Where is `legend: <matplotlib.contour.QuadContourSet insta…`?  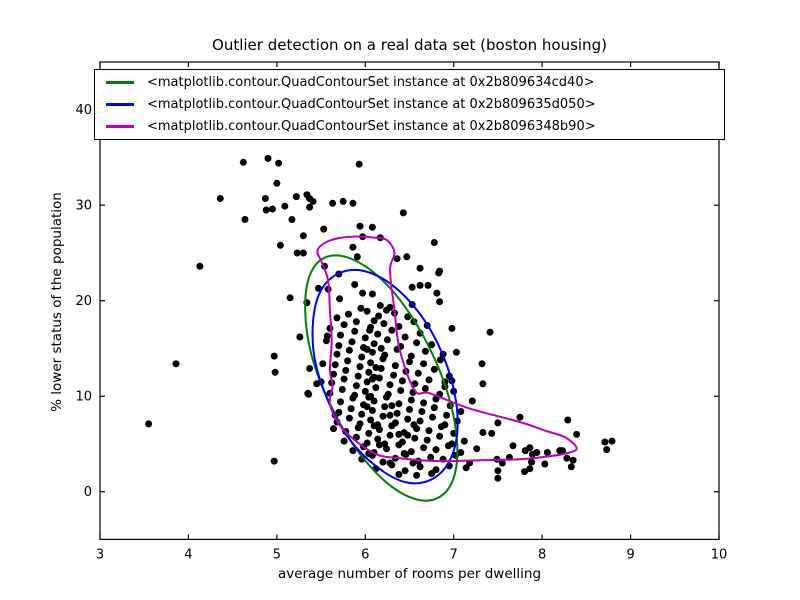 legend: <matplotlib.contour.QuadContourSet insta… is located at coordinates (409, 104).